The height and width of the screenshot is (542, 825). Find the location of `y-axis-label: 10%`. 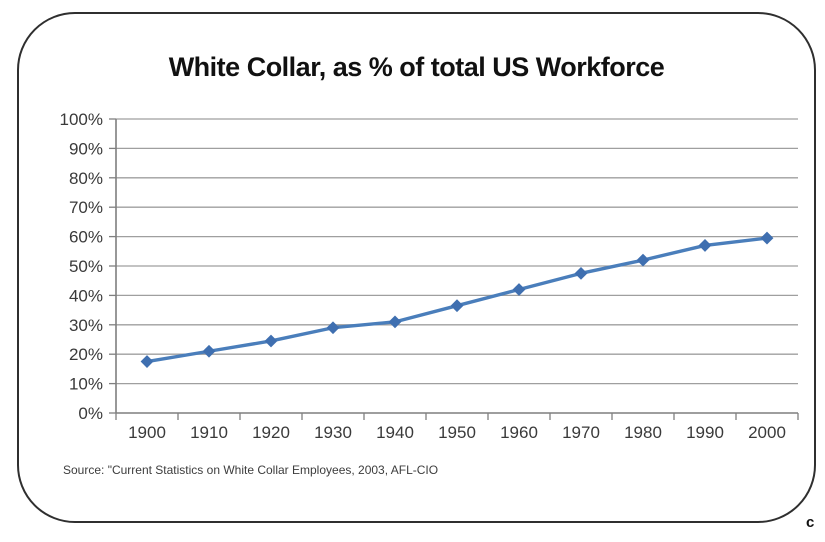

y-axis-label: 10% is located at coordinates (86, 384).